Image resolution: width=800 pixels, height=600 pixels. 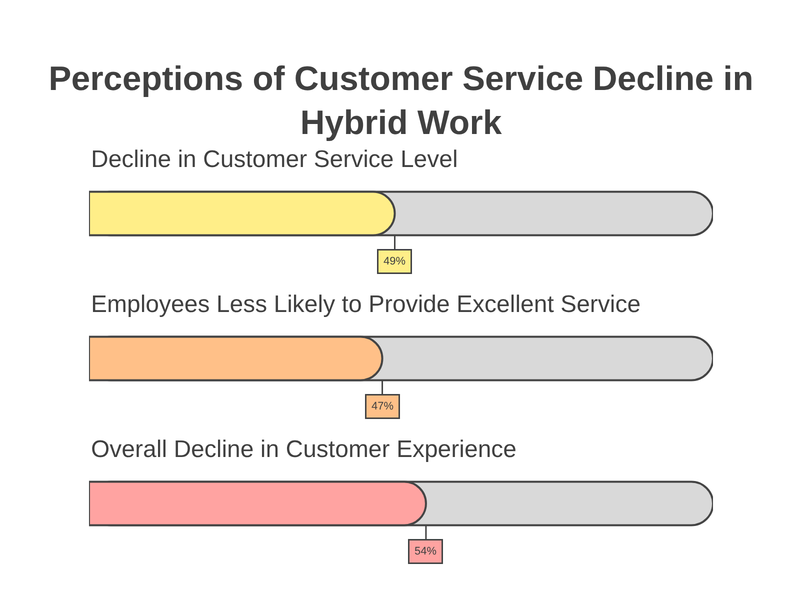 I want to click on y-tick-label: Employees Less Likely to Provide Excellent Service, so click(x=366, y=304).